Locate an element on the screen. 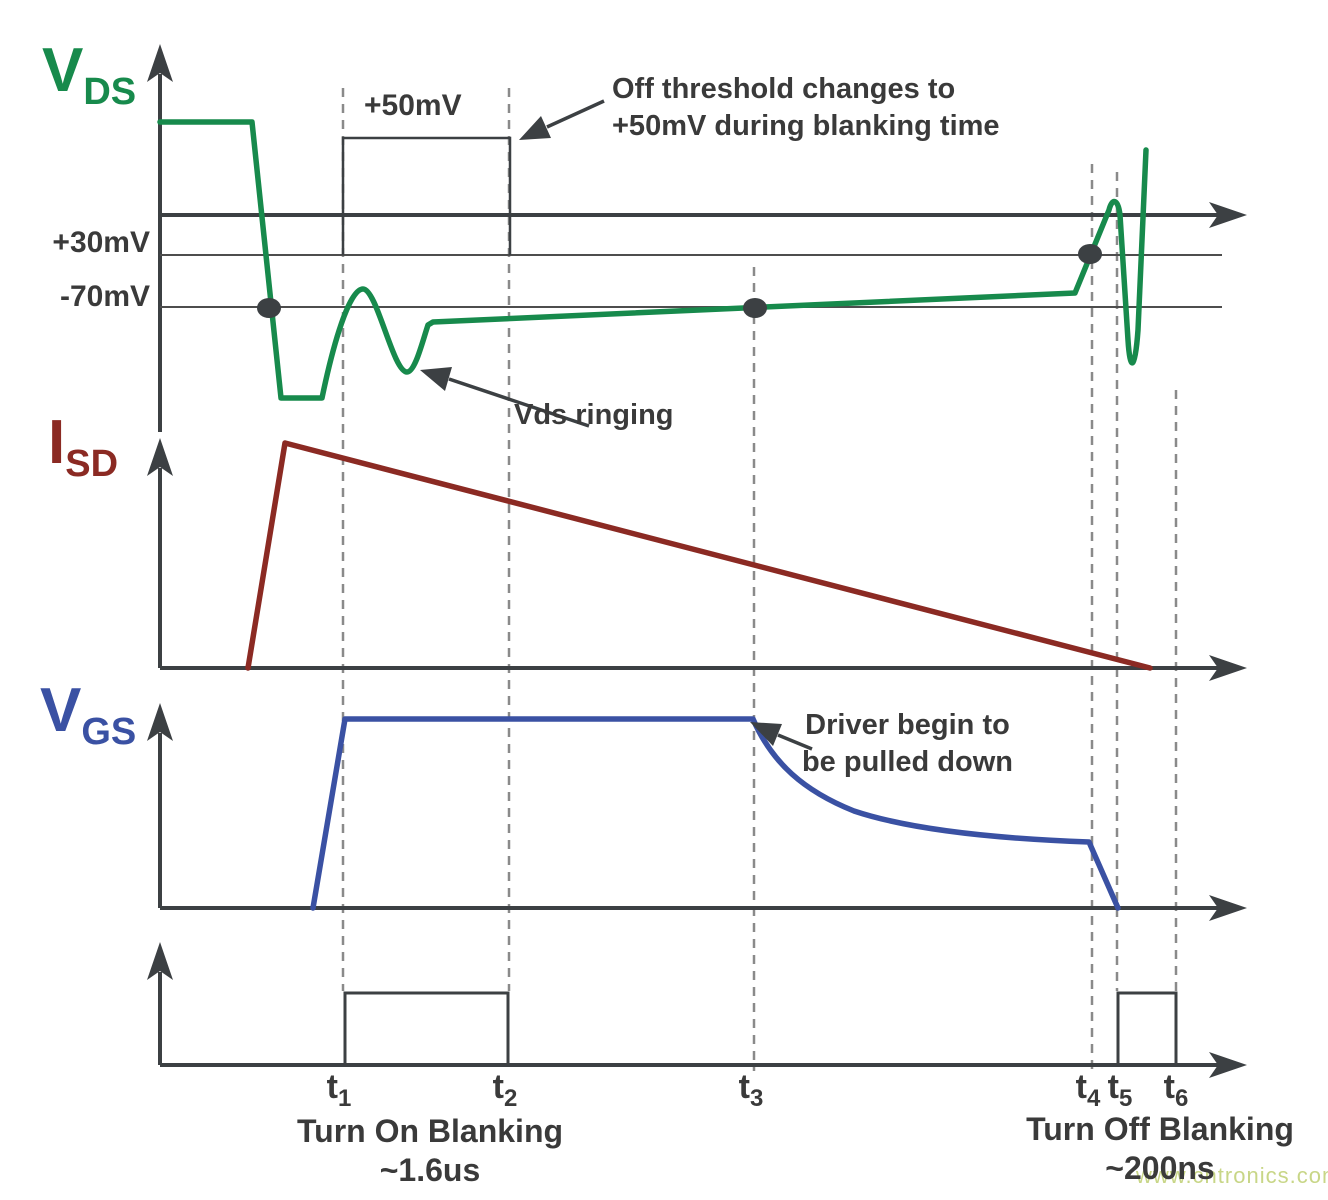 This screenshot has height=1200, width=1328. isd-axis-label-sub: SD is located at coordinates (92, 464).